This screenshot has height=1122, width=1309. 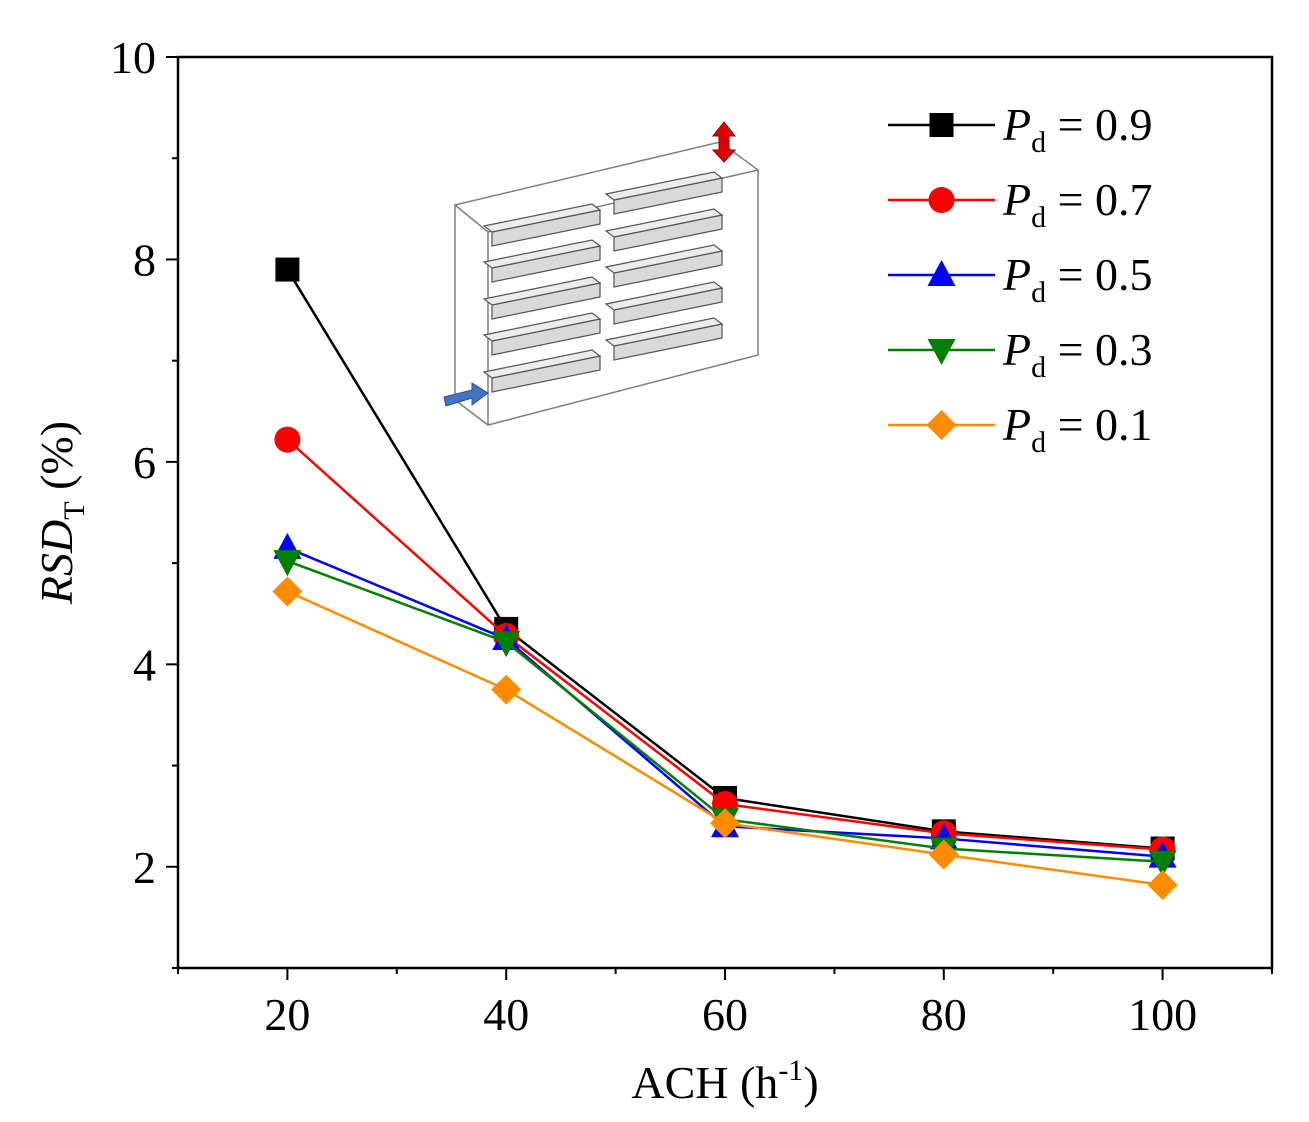 I want to click on inlet-arrow-icon, so click(x=466, y=394).